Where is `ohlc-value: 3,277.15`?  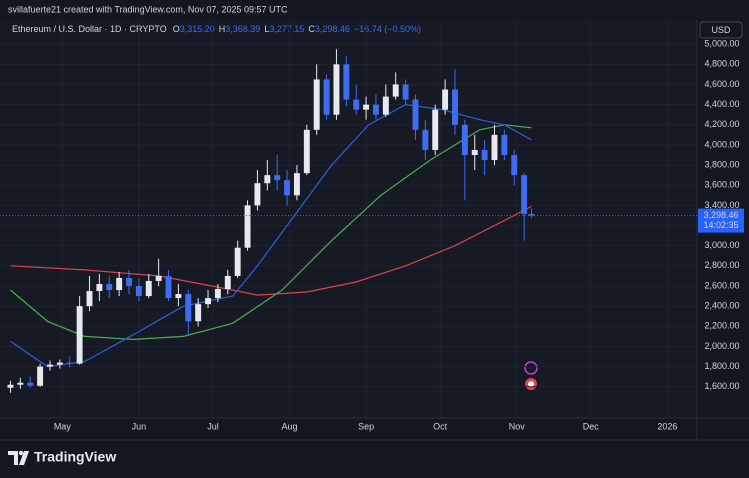
ohlc-value: 3,277.15 is located at coordinates (286, 29).